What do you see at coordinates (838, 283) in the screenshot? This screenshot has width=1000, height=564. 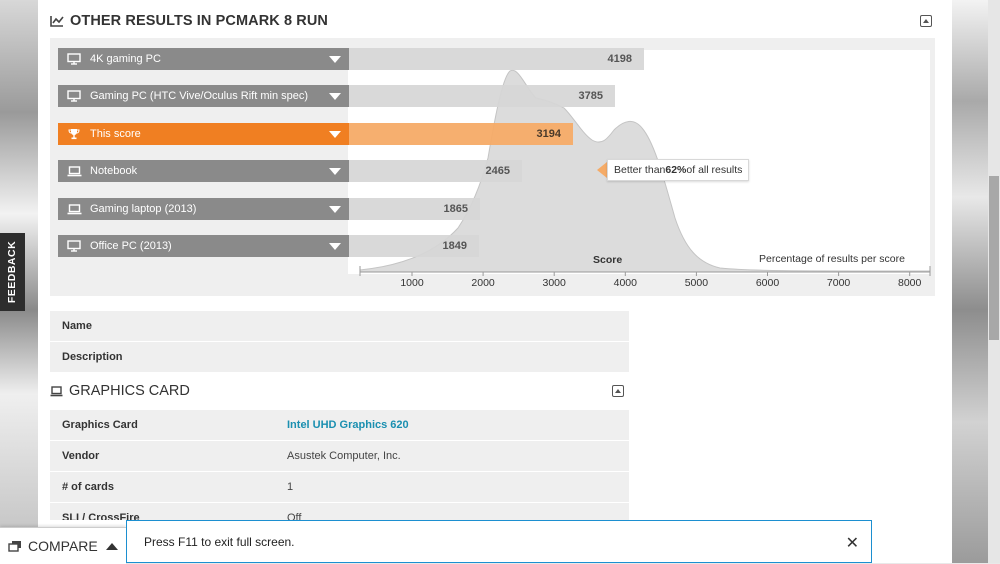 I see `x-tick-label: 7000` at bounding box center [838, 283].